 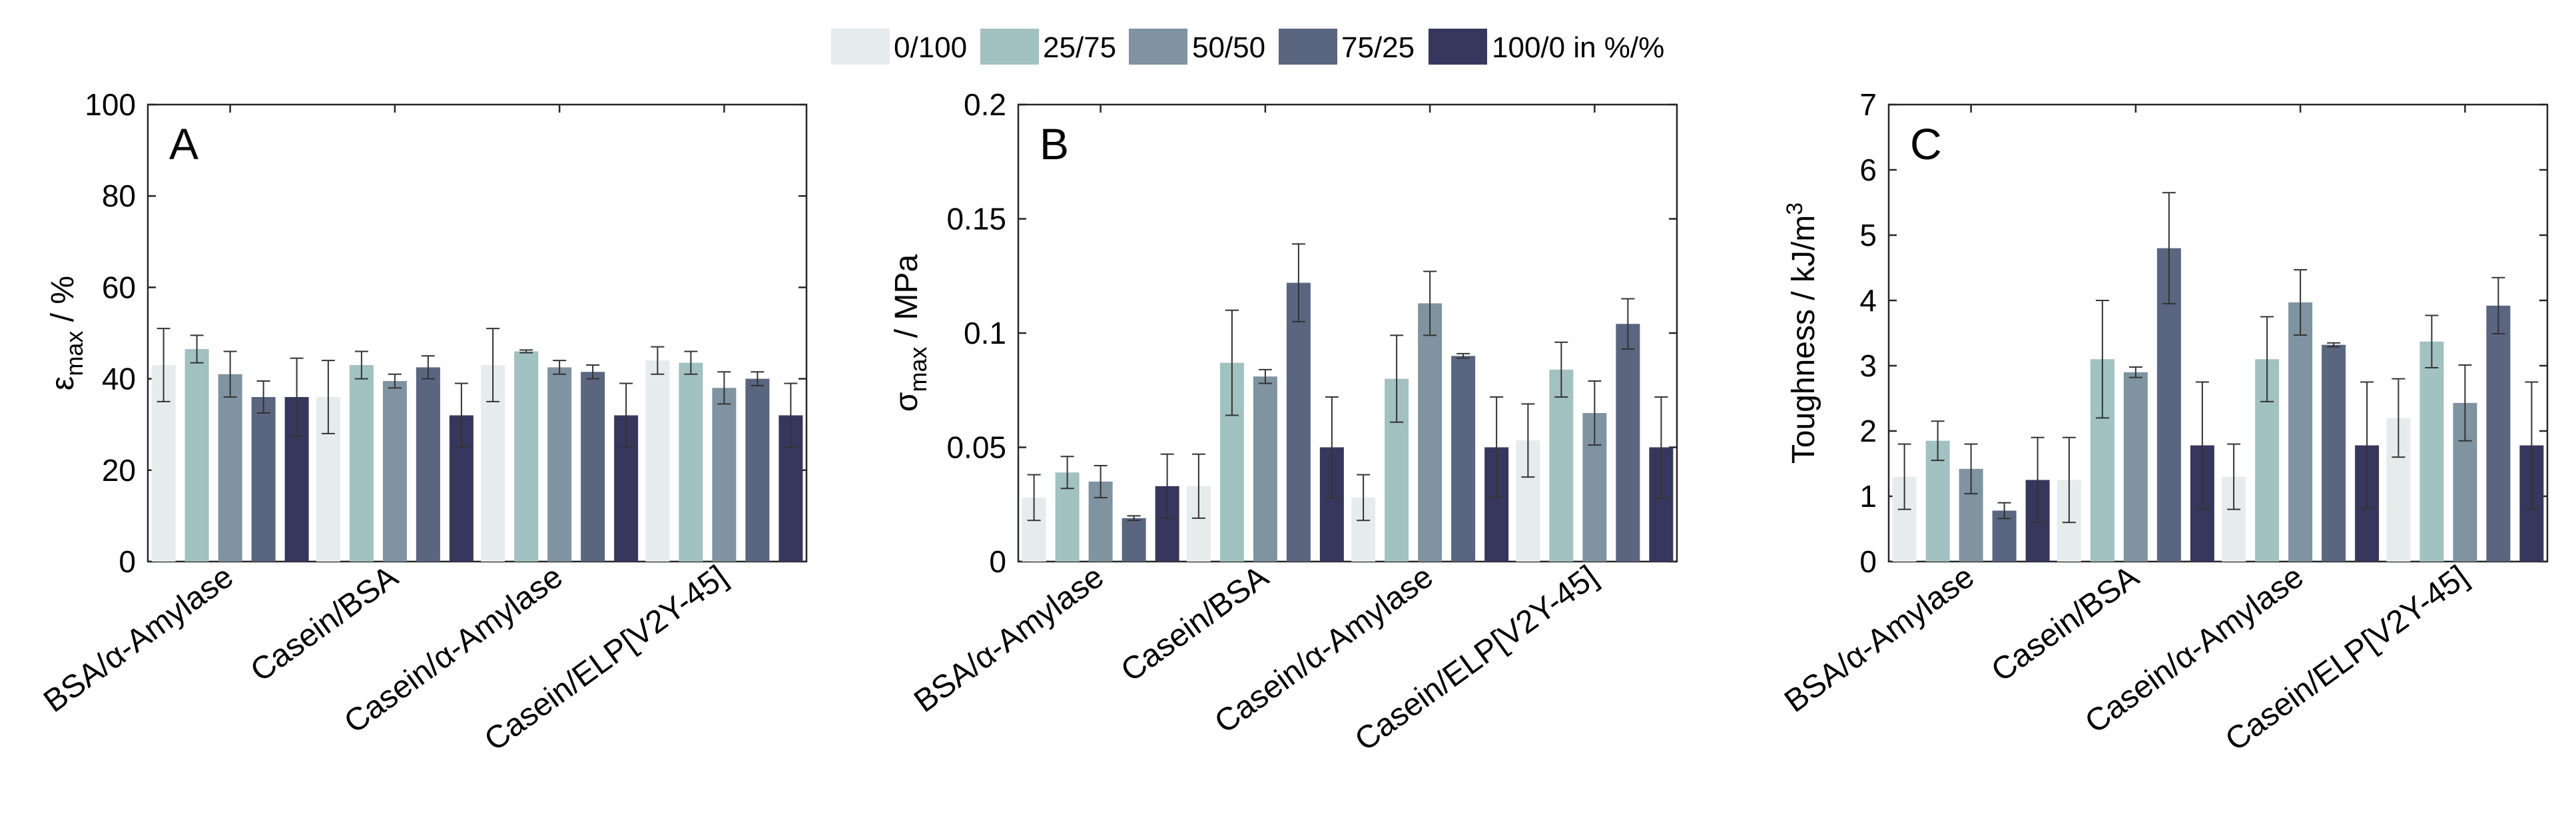 What do you see at coordinates (63, 383) in the screenshot?
I see `y-label-main: ε` at bounding box center [63, 383].